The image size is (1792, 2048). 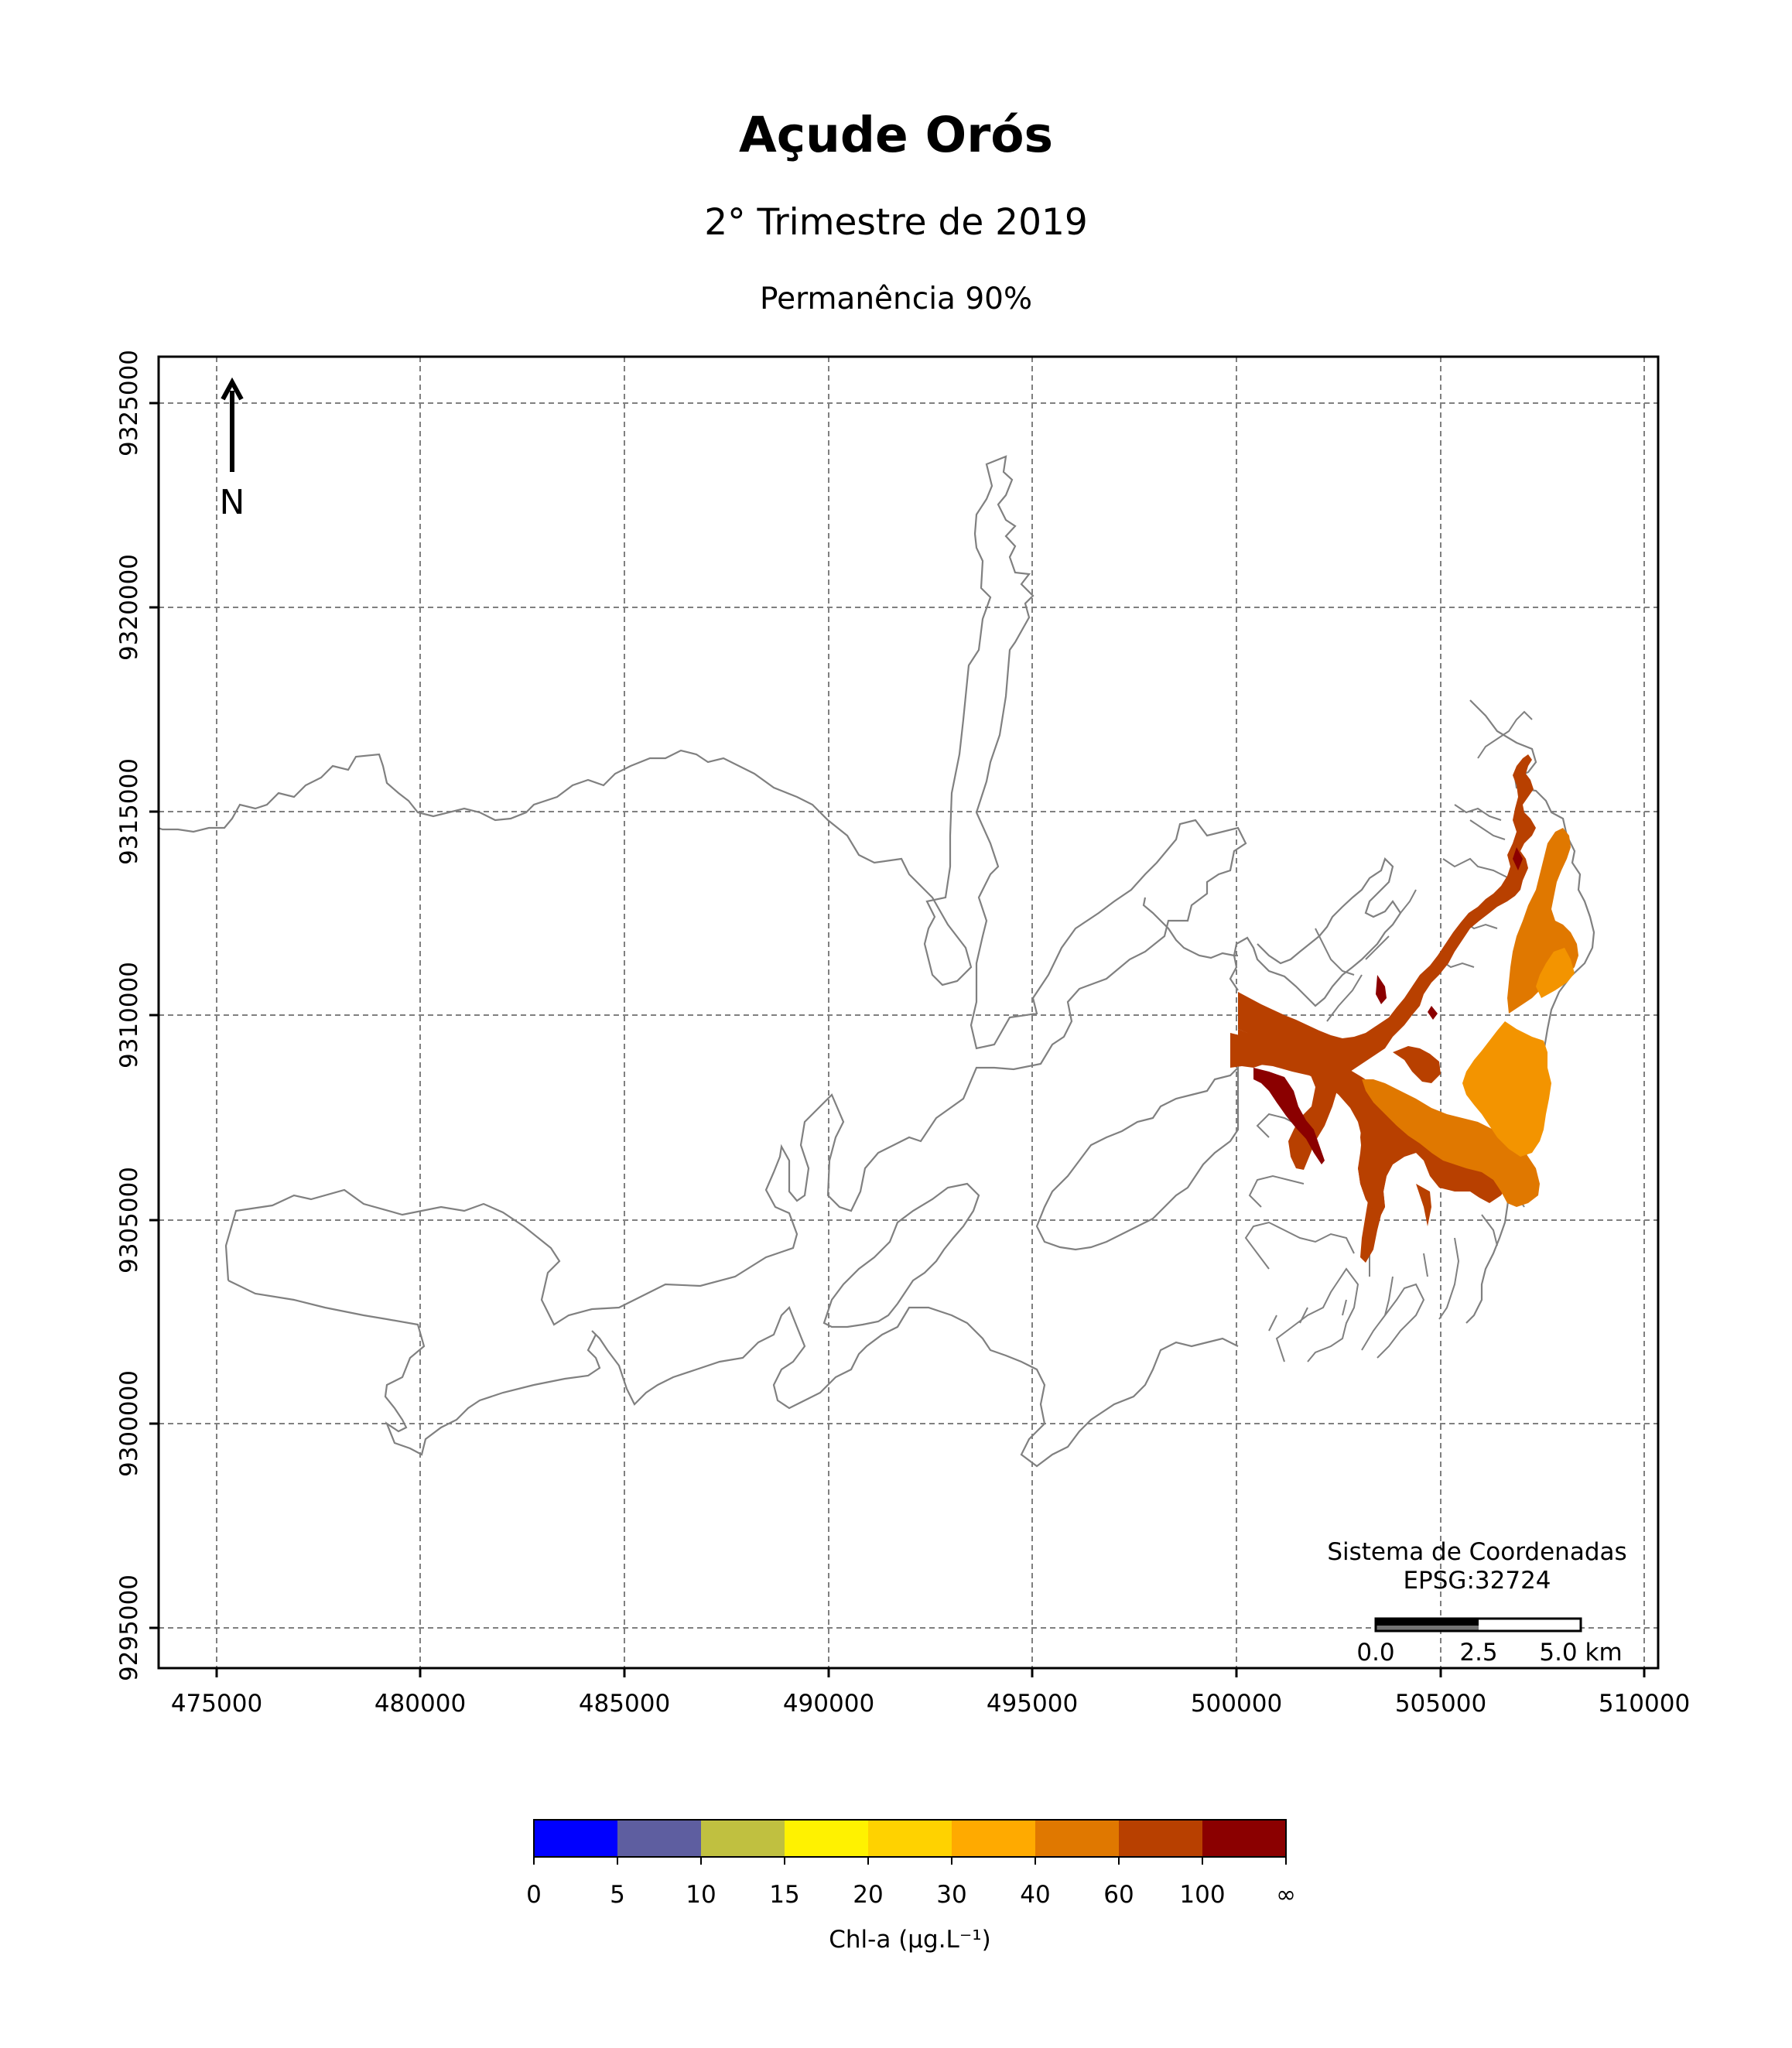 What do you see at coordinates (129, 607) in the screenshot?
I see `y-tick-label: 9320000` at bounding box center [129, 607].